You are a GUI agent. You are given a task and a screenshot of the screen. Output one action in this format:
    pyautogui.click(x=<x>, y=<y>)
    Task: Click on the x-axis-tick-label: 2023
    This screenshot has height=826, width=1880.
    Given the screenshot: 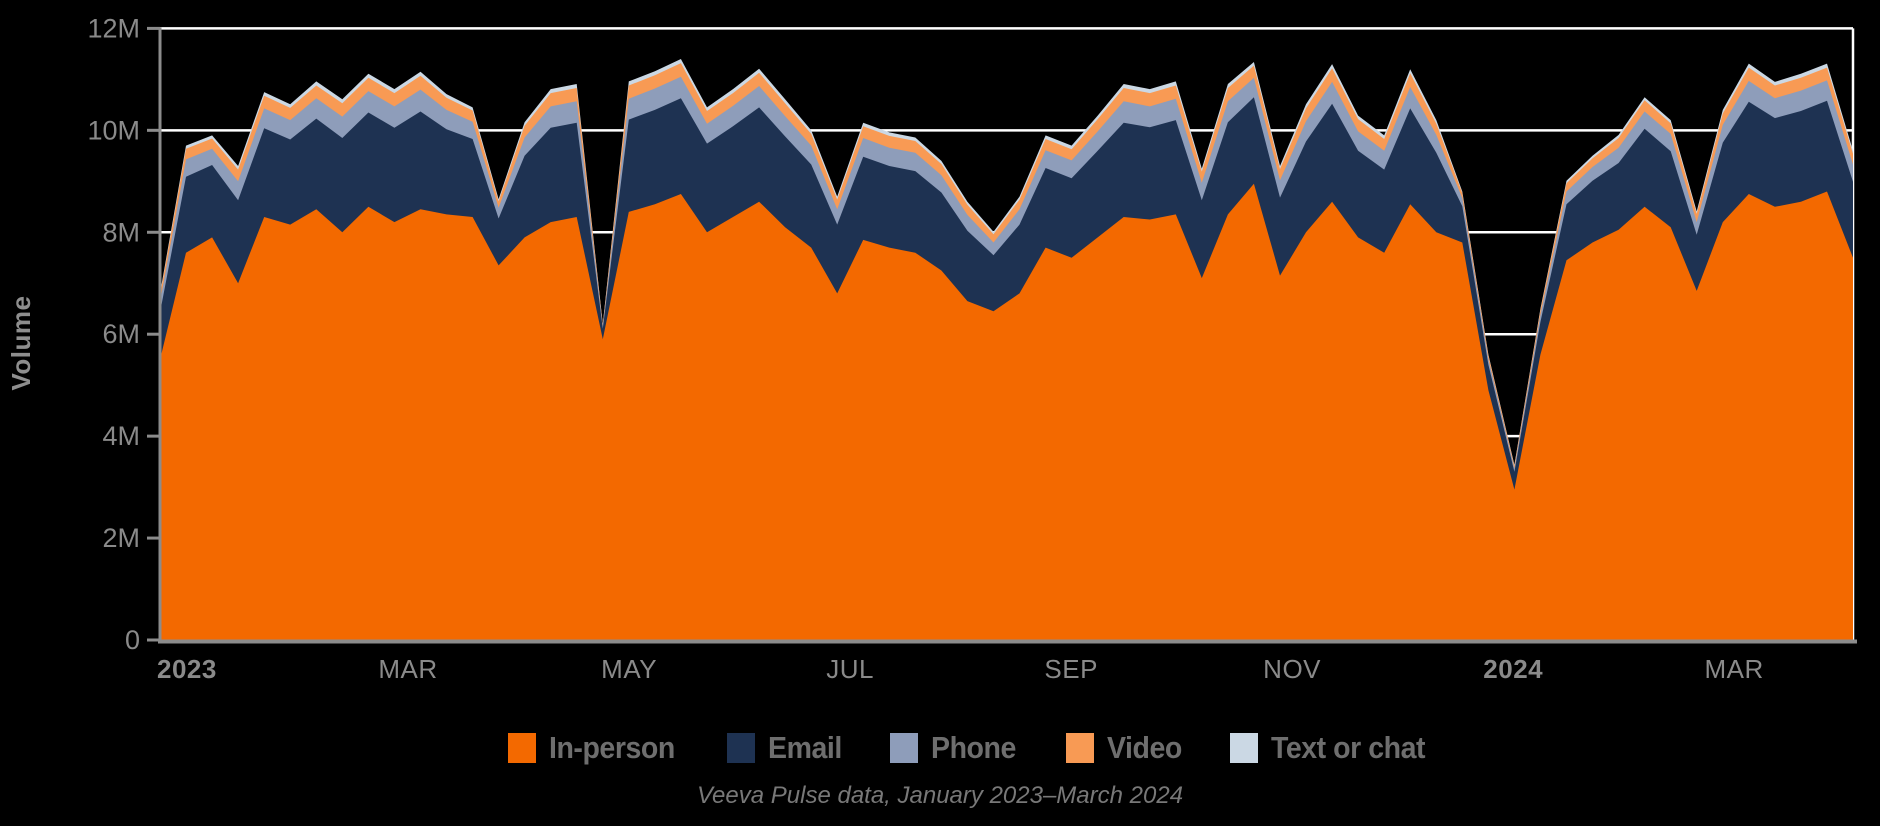 What is the action you would take?
    pyautogui.click(x=187, y=669)
    